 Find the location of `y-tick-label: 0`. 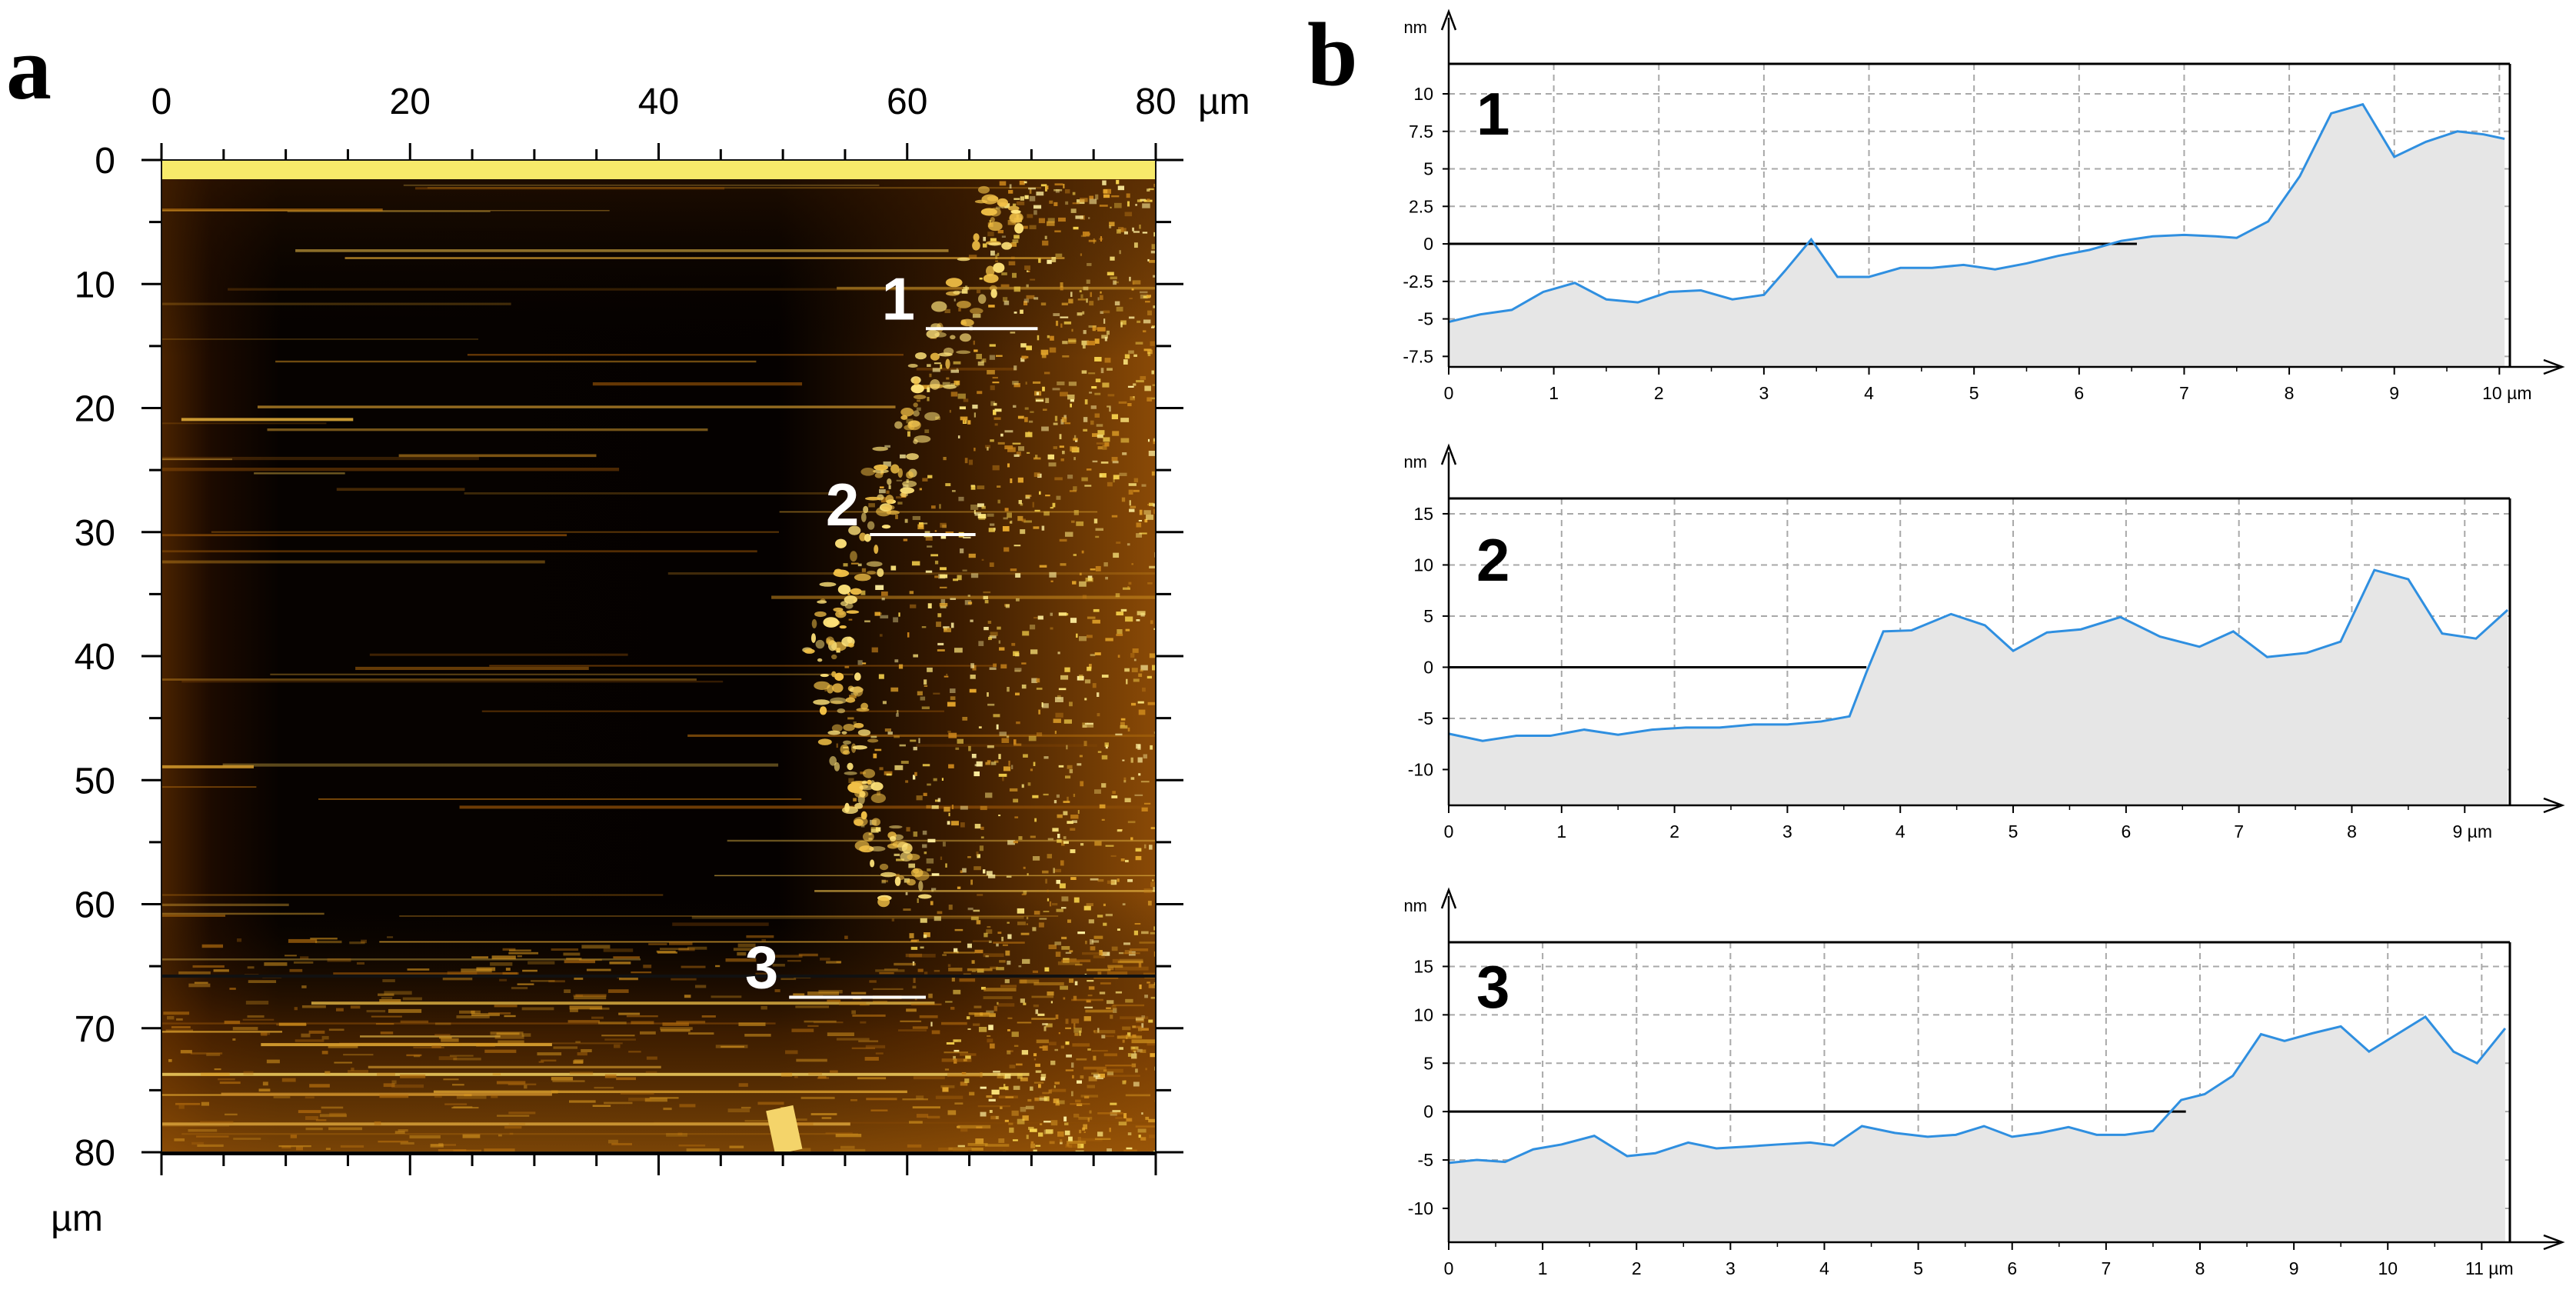

y-tick-label: 0 is located at coordinates (1428, 1111).